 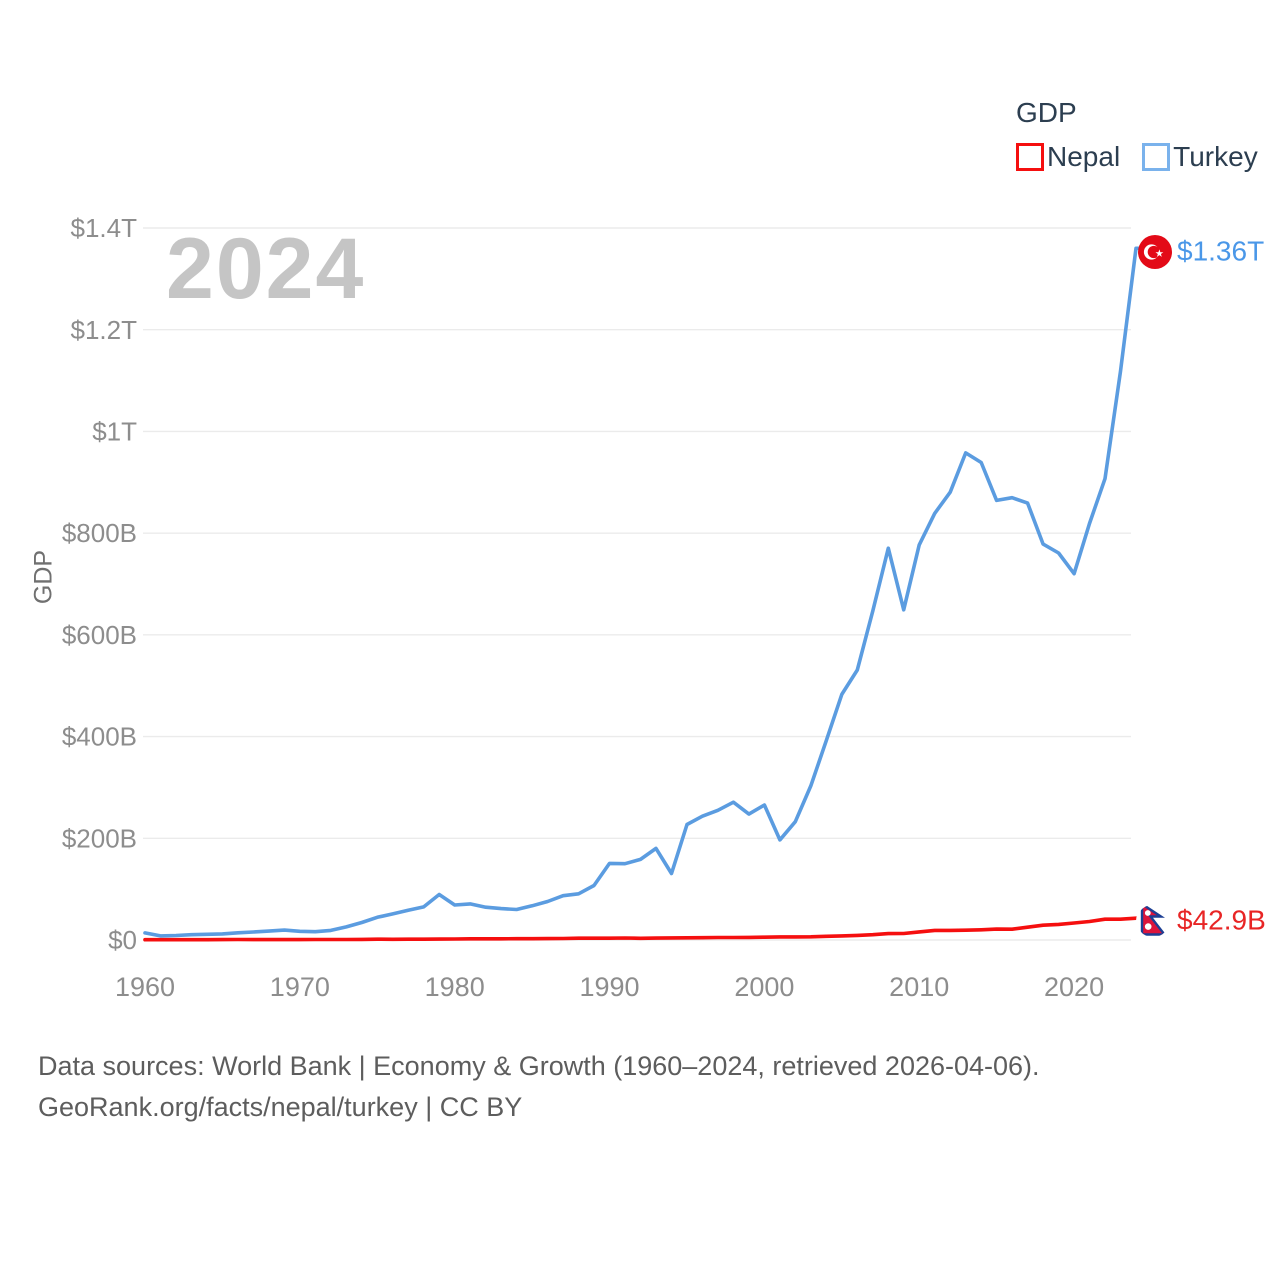 I want to click on y-axis-title: GDP, so click(x=43, y=577).